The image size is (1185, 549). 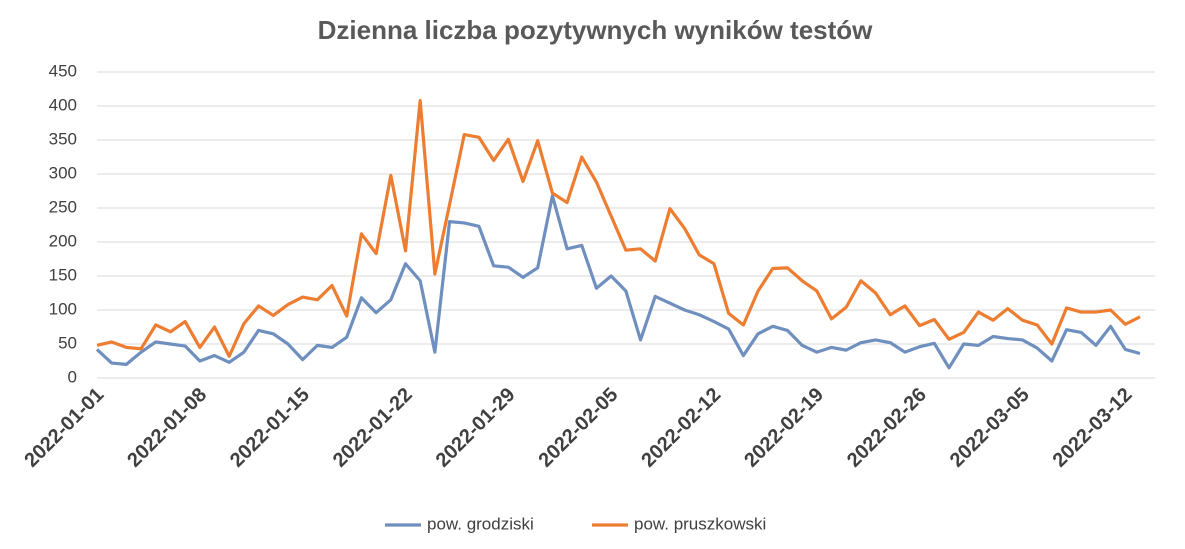 What do you see at coordinates (63, 172) in the screenshot?
I see `y-tick-label: 300` at bounding box center [63, 172].